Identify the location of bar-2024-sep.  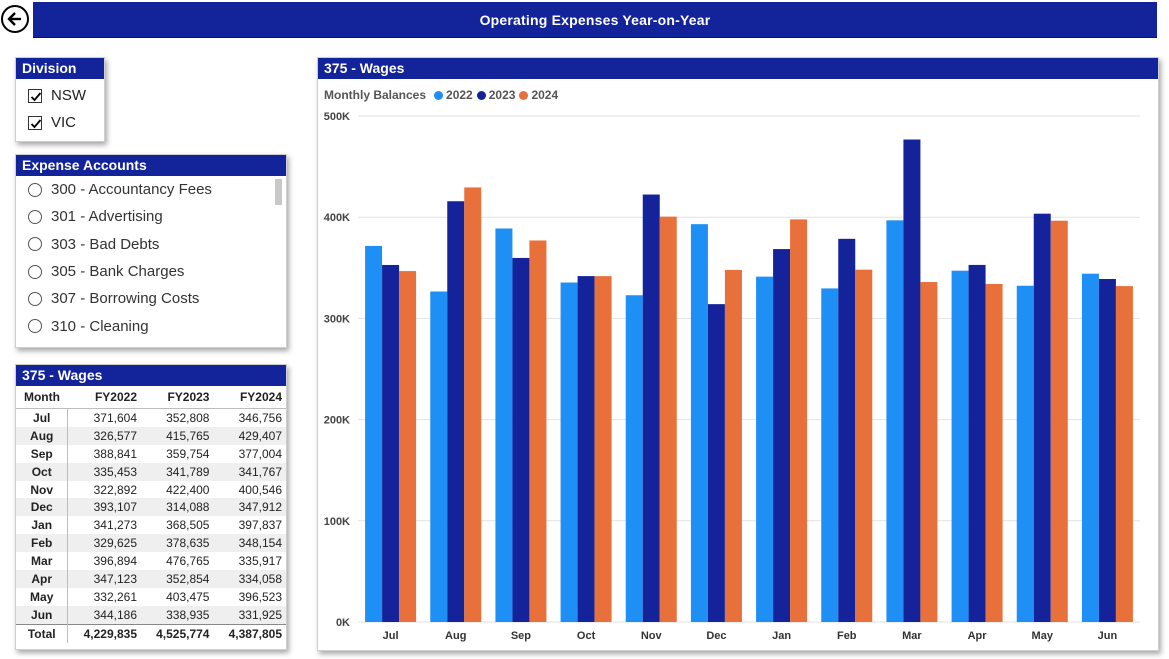
(538, 431).